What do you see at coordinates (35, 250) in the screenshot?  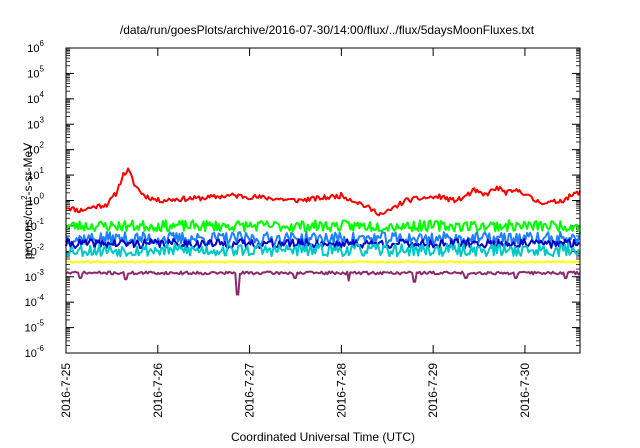 I see `y-tick-label: 10⁻²` at bounding box center [35, 250].